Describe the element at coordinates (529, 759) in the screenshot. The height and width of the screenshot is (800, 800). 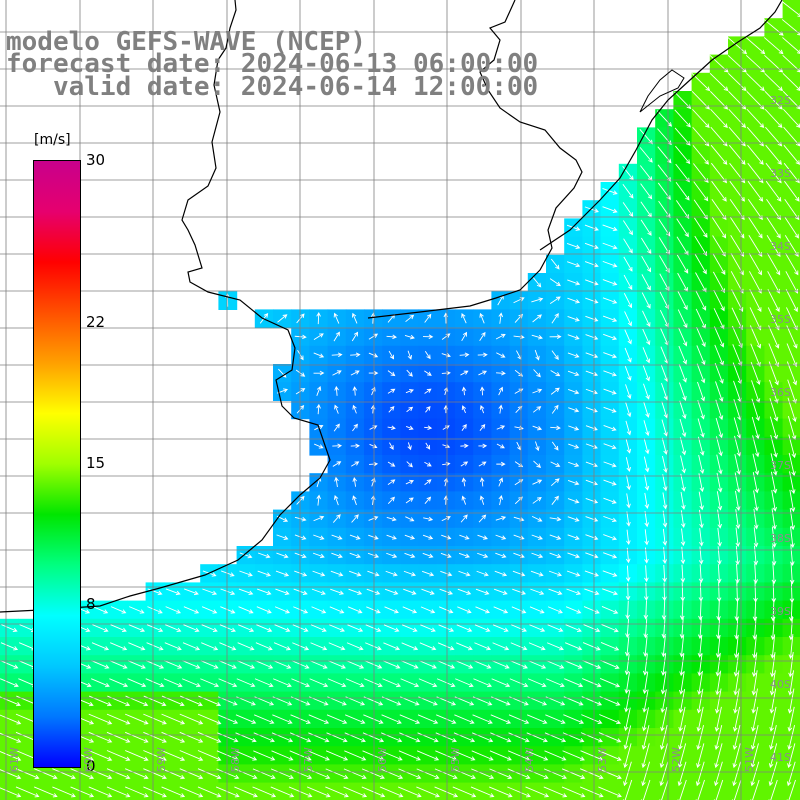
I see `longitude-label: 54W` at that location.